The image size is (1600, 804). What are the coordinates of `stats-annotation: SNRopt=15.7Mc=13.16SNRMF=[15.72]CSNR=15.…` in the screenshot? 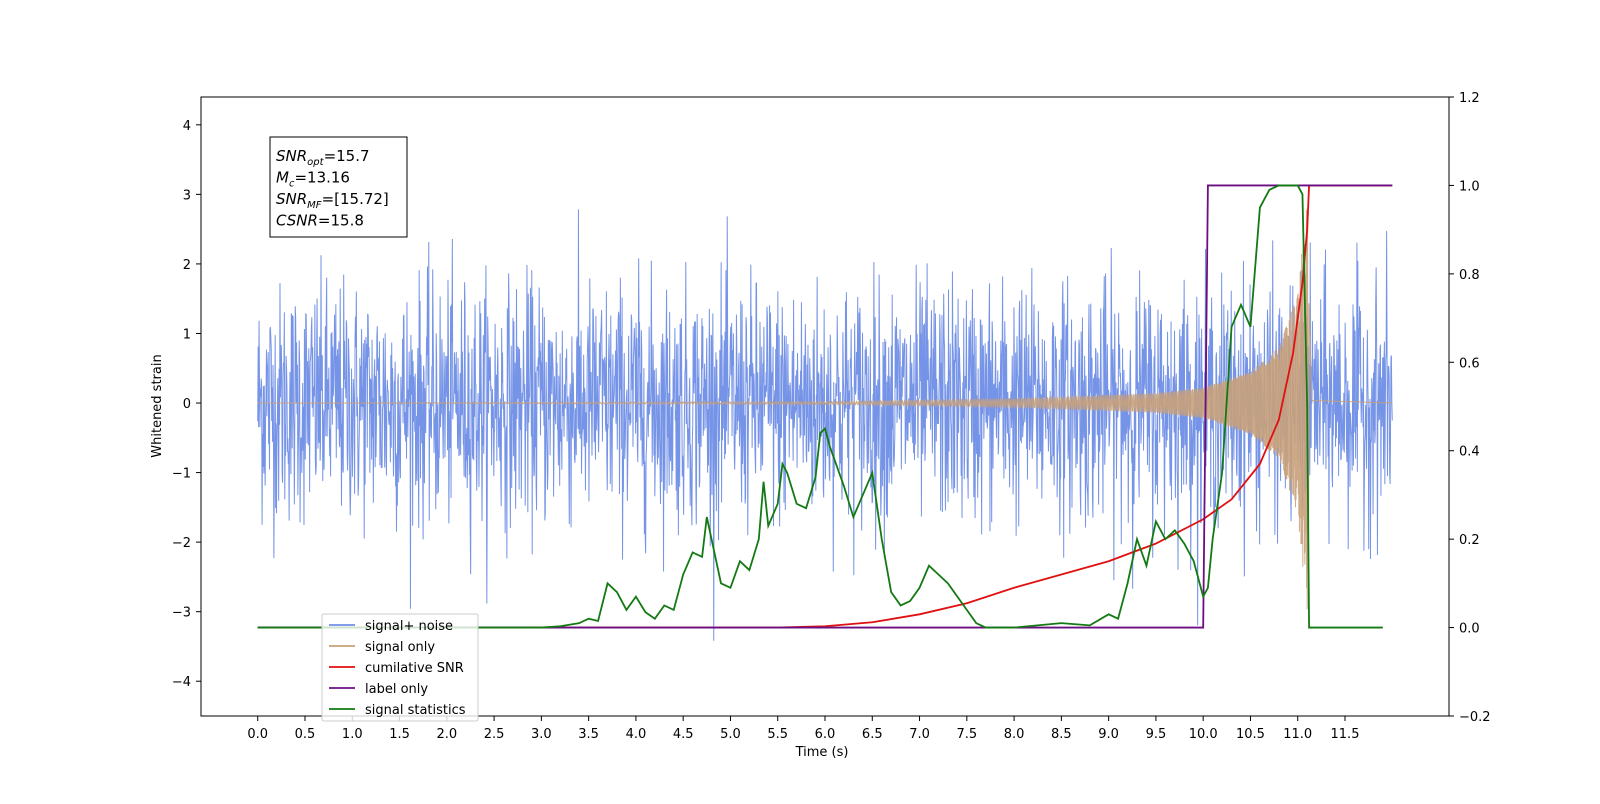 It's located at (338, 187).